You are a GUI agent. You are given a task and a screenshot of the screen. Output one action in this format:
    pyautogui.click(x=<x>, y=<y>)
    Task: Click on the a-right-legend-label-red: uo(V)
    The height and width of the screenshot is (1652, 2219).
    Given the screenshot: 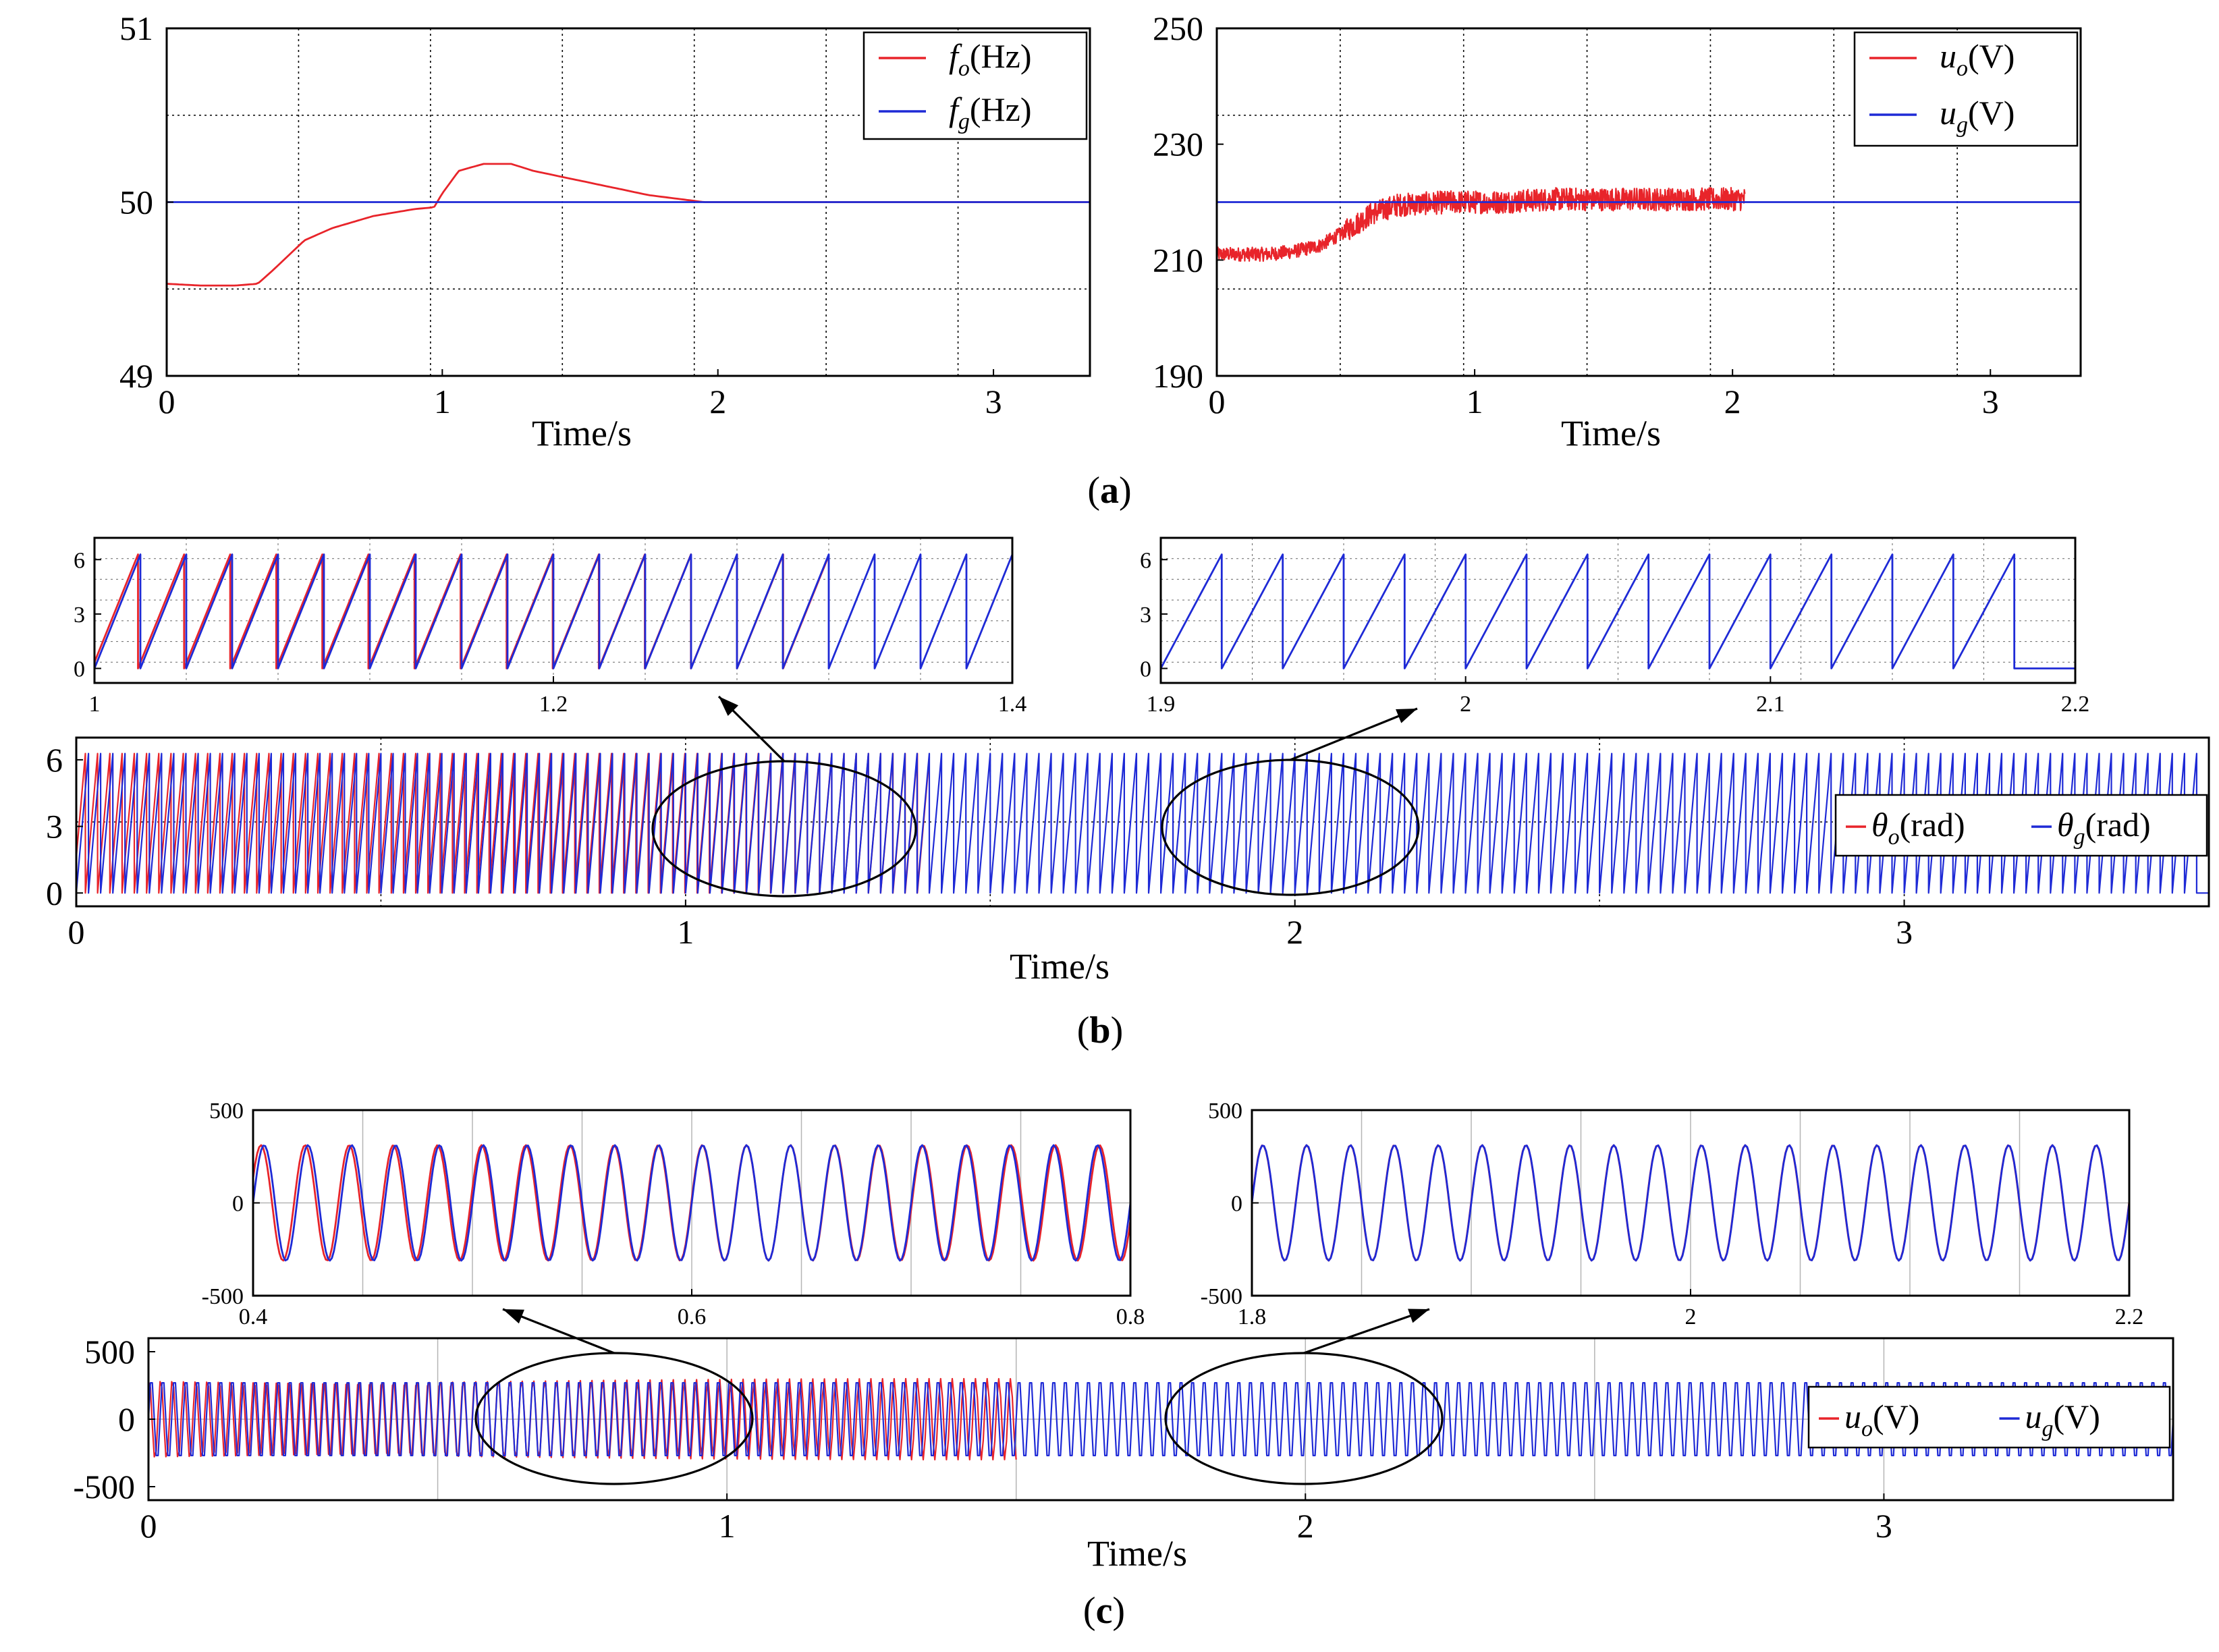 What is the action you would take?
    pyautogui.click(x=1977, y=59)
    